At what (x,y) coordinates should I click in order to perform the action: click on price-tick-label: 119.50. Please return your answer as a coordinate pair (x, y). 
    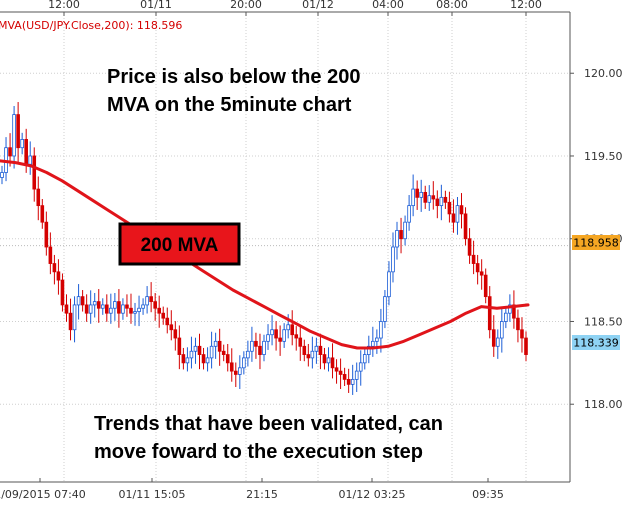
    Looking at the image, I should click on (603, 156).